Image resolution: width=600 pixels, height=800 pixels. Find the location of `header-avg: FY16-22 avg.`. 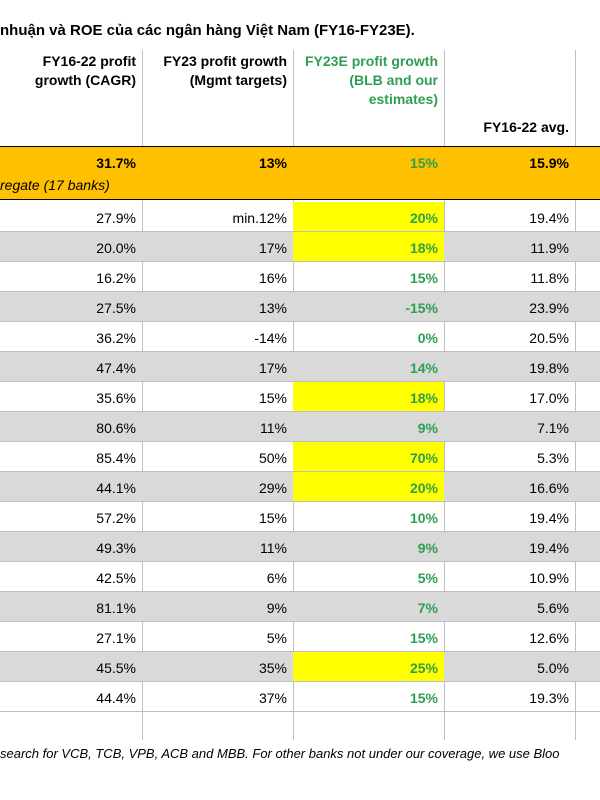

header-avg: FY16-22 avg. is located at coordinates (526, 127).